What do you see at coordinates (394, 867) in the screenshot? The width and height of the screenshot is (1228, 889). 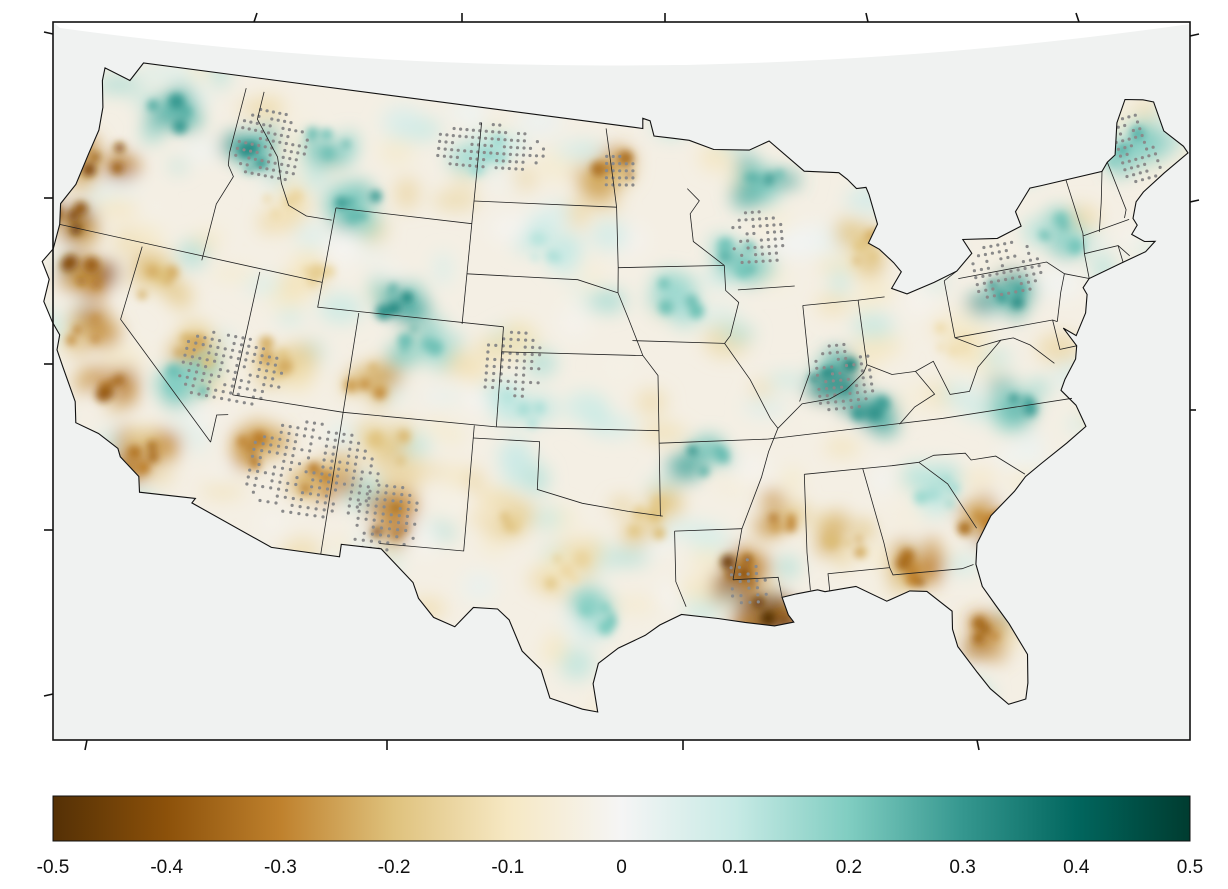 I see `colorbar-tick-label: -0.2` at bounding box center [394, 867].